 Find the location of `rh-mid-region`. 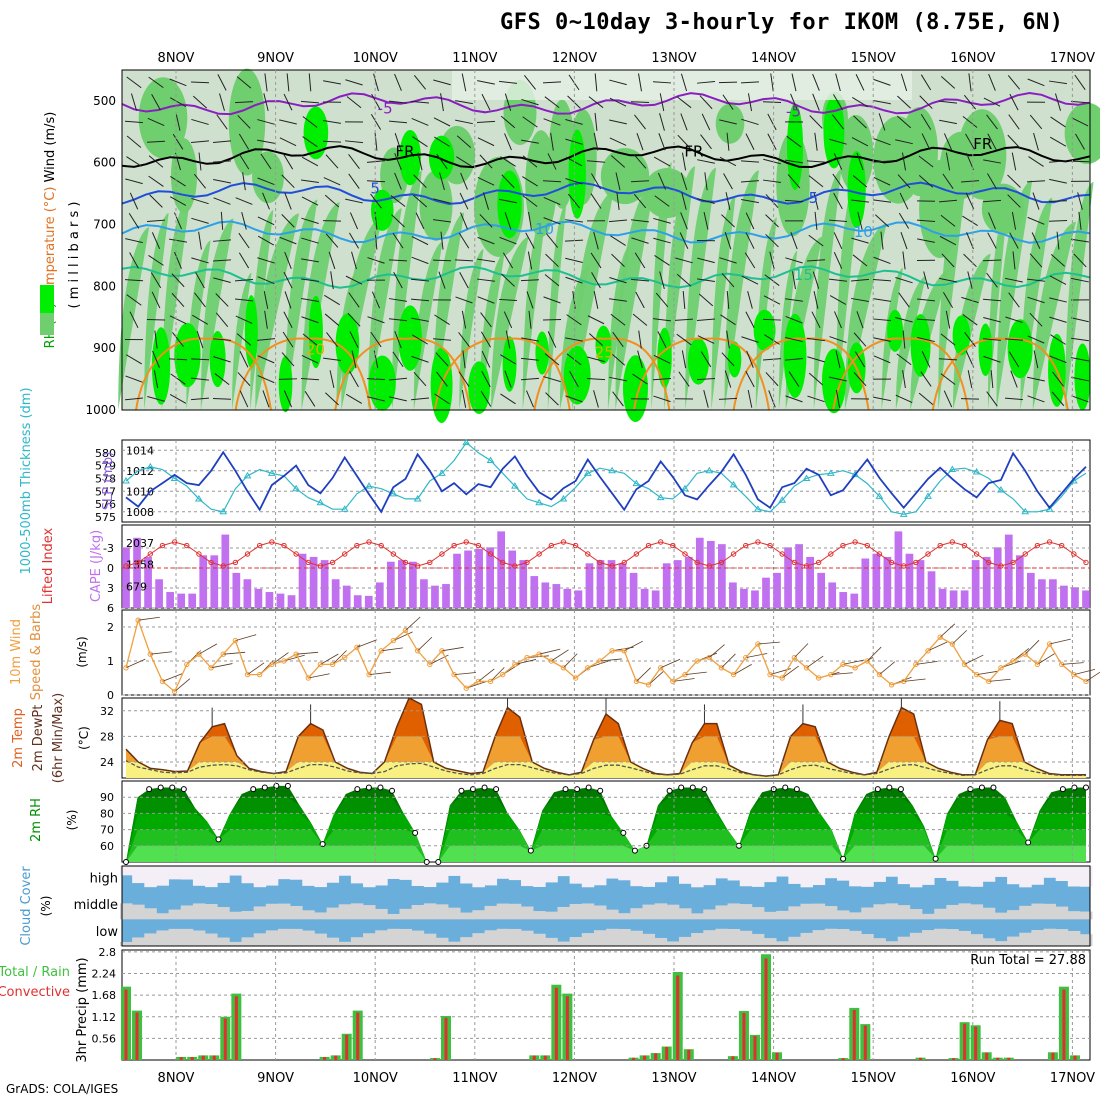

rh-mid-region is located at coordinates (804, 323).